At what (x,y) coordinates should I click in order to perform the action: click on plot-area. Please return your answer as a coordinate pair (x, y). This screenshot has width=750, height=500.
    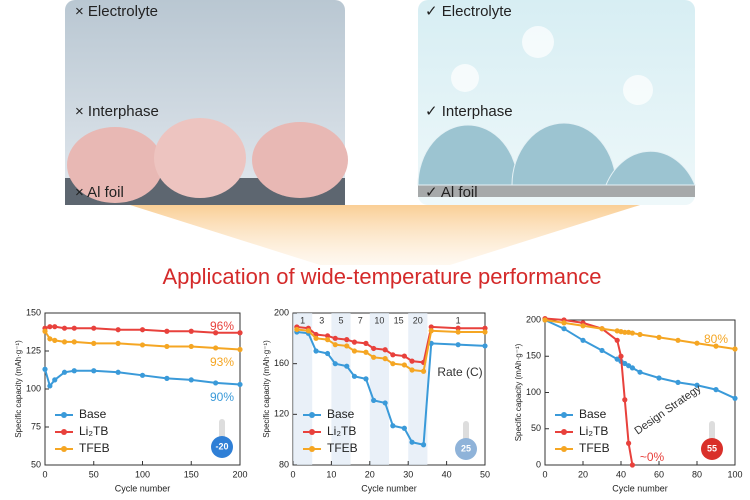
    Looking at the image, I should click on (142, 389).